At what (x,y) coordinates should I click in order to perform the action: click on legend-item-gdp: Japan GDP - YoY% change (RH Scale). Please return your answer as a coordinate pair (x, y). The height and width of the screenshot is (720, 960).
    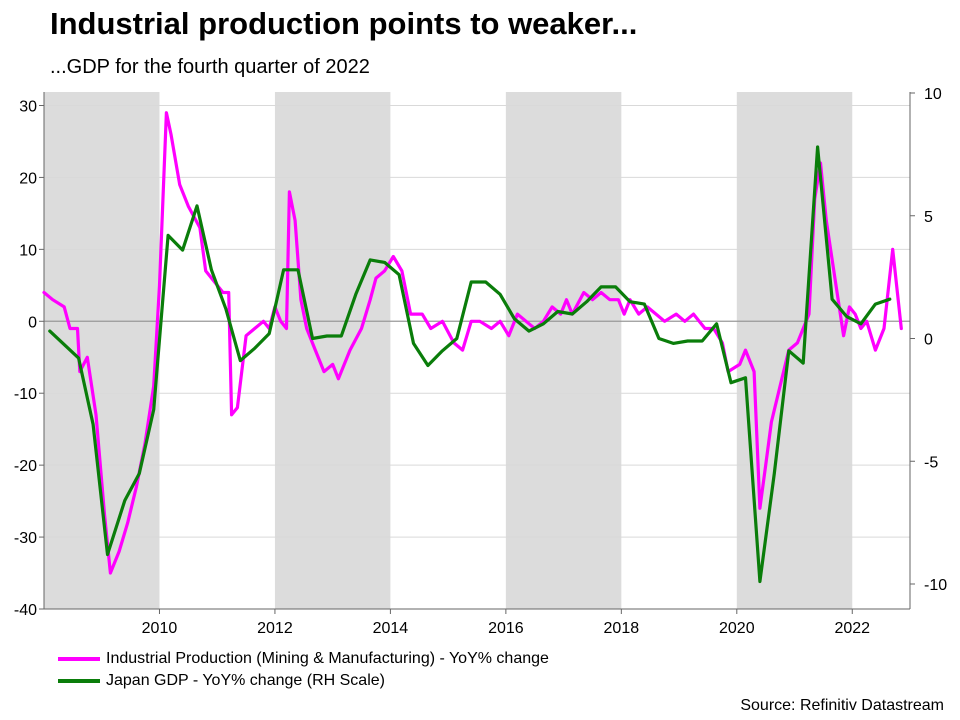
    Looking at the image, I should click on (303, 681).